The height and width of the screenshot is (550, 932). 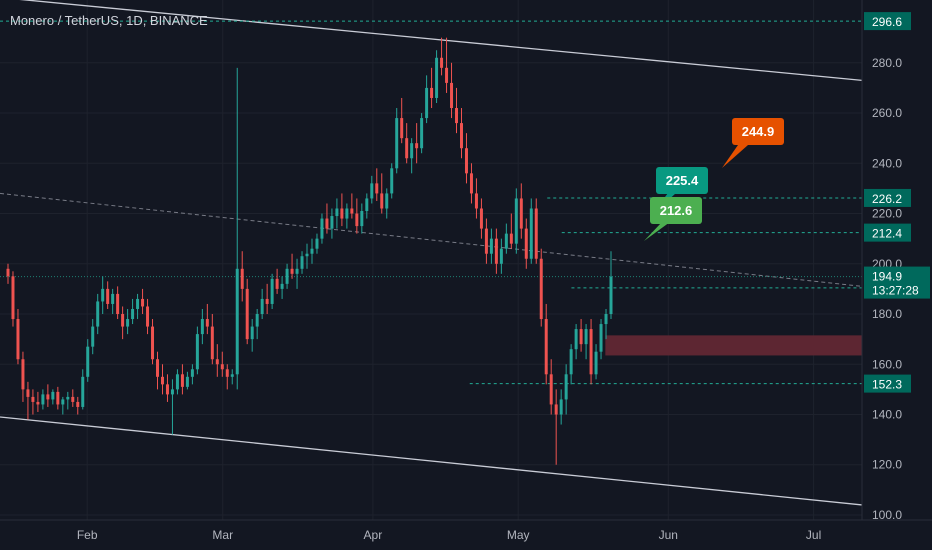 I want to click on demand-zone, so click(x=733, y=345).